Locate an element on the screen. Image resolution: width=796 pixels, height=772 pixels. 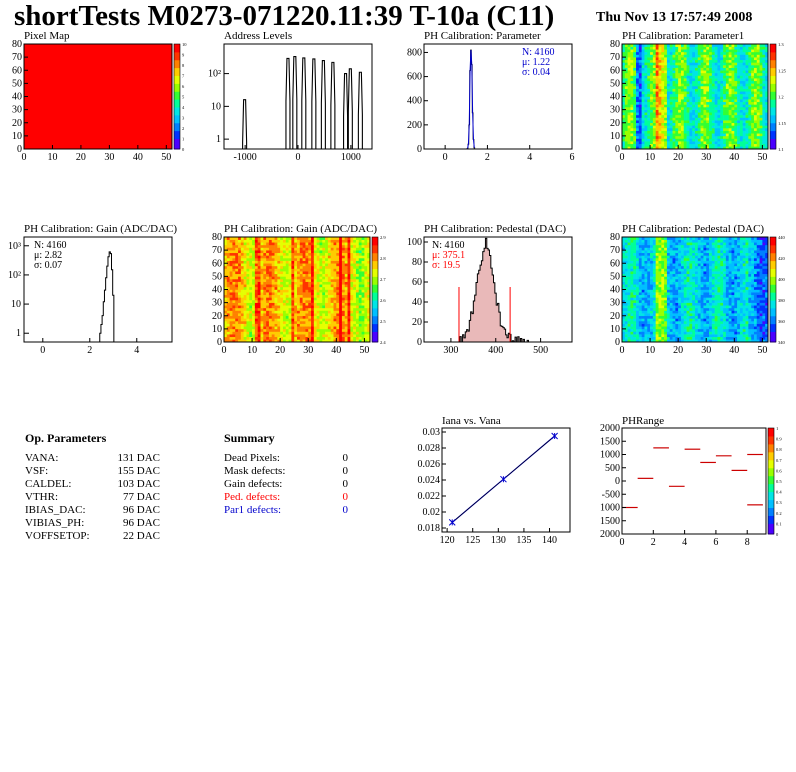
histogram is located at coordinates (494, 290).